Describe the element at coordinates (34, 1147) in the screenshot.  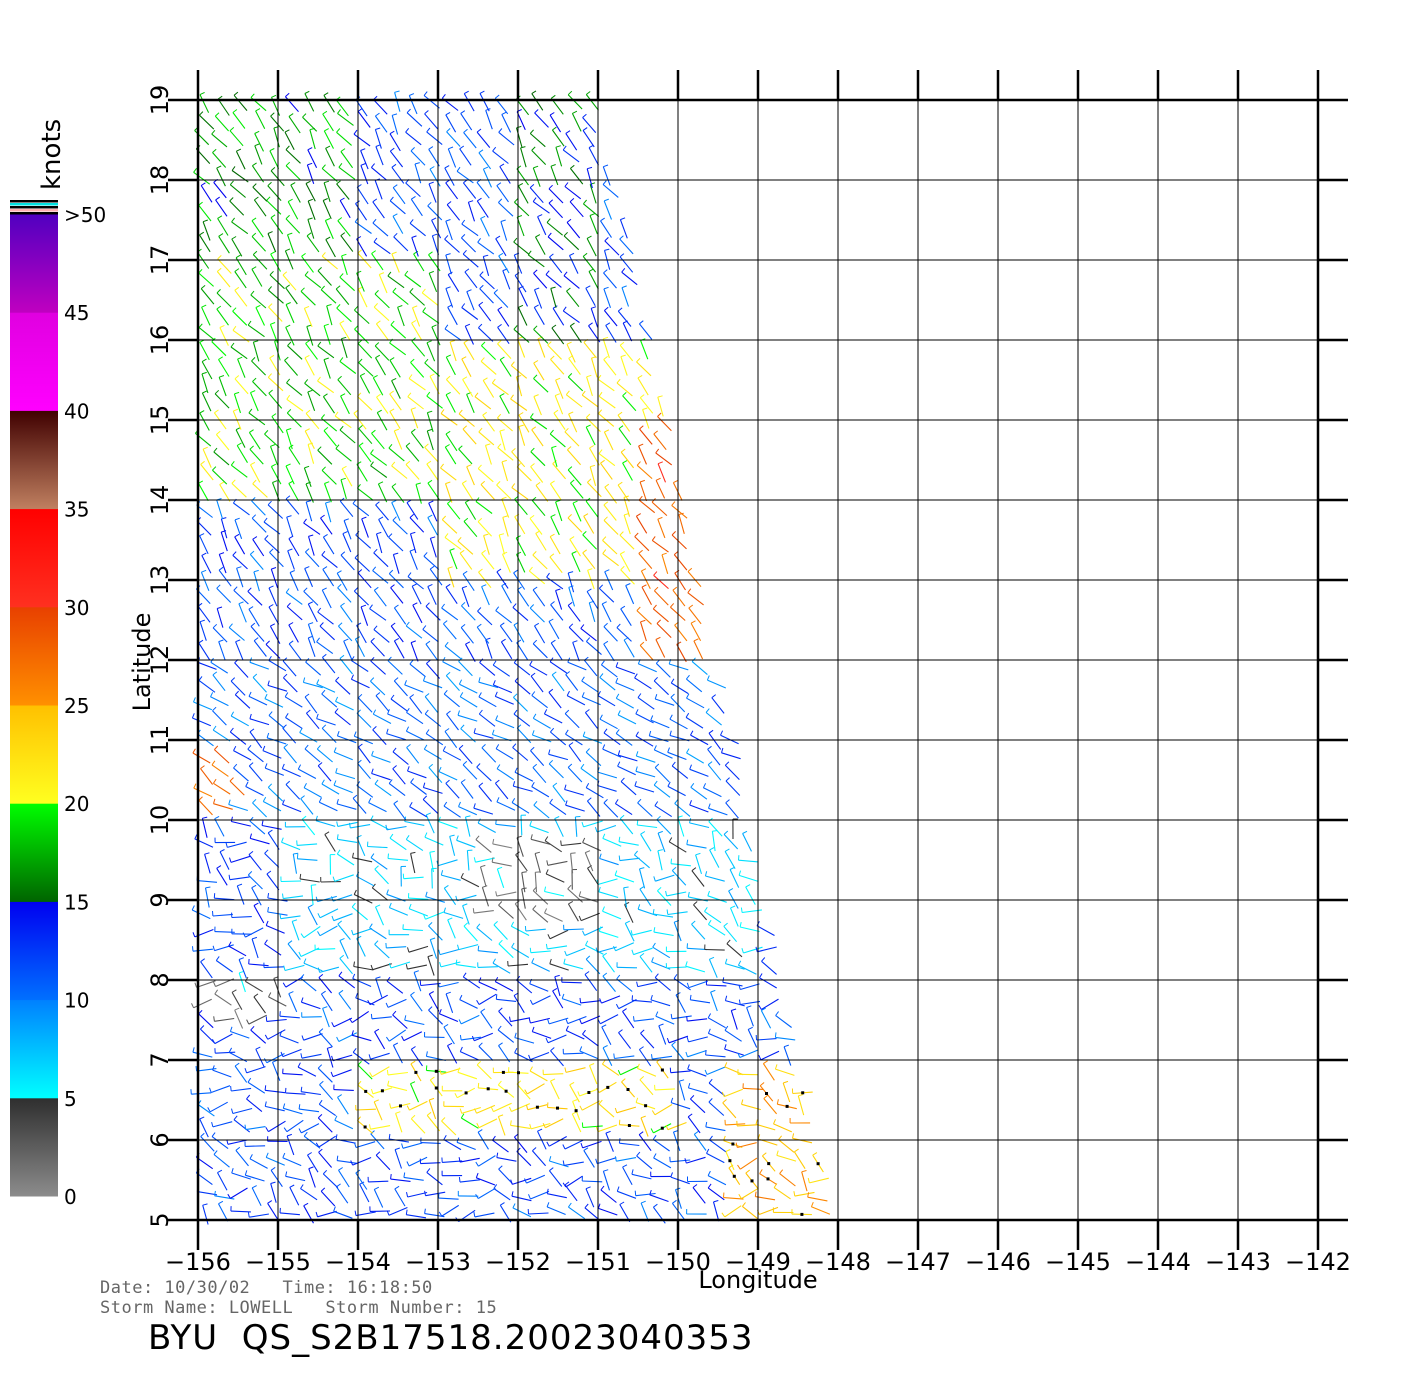
I see `colorbar-band` at that location.